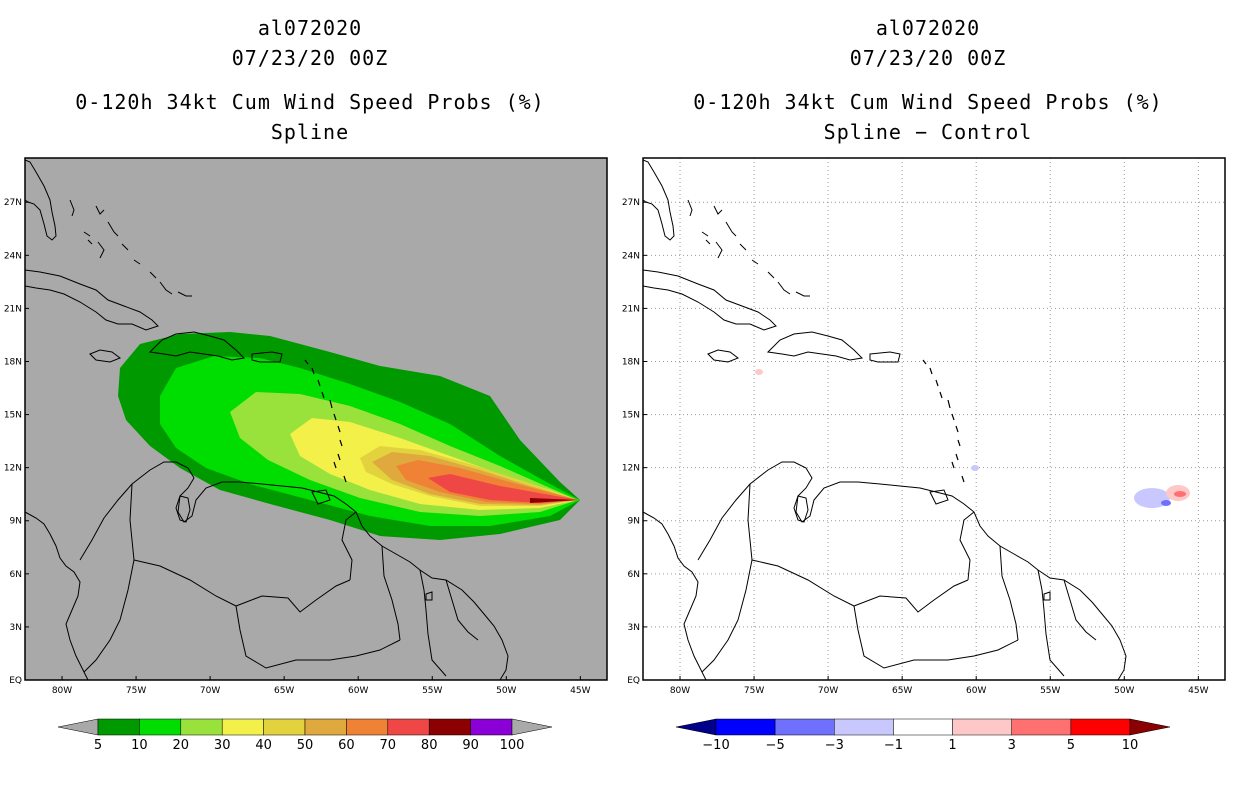 The width and height of the screenshot is (1236, 800). Describe the element at coordinates (928, 58) in the screenshot. I see `right-datetime: 07/23/20 00Z` at that location.